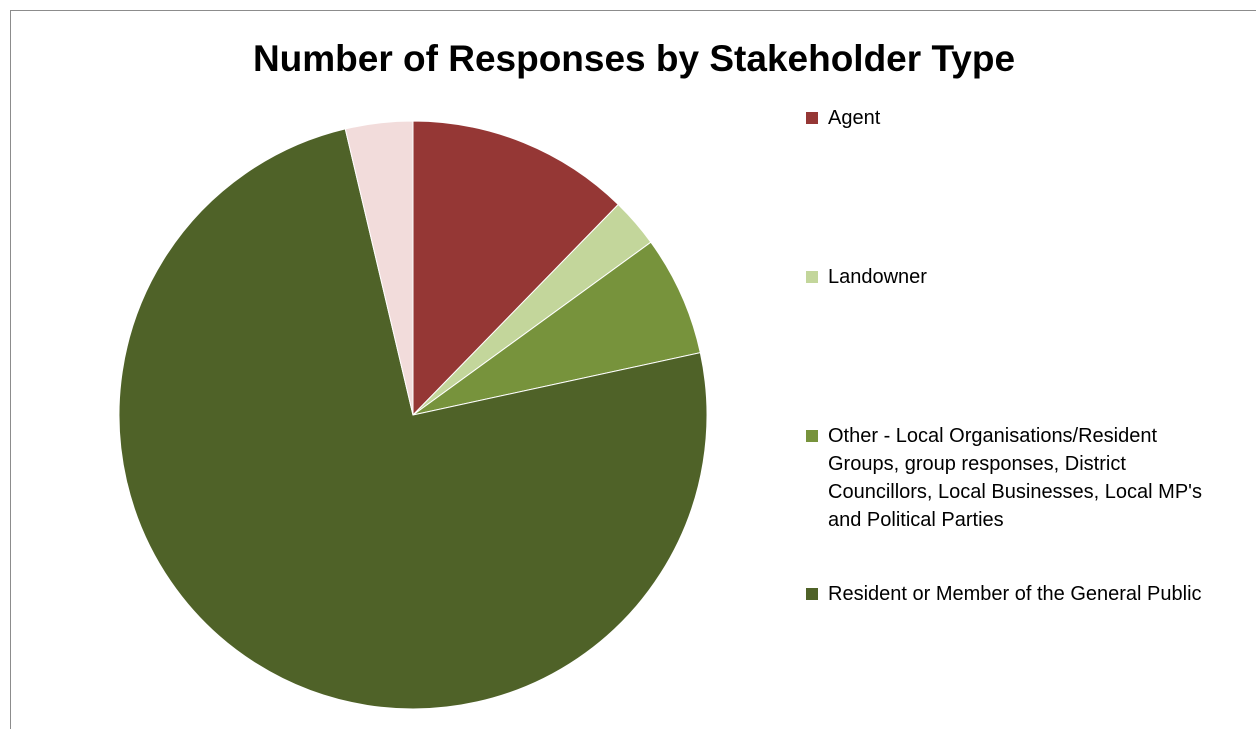 This screenshot has height=731, width=1258. Describe the element at coordinates (877, 277) in the screenshot. I see `legend-label-landowner: Landowner` at that location.